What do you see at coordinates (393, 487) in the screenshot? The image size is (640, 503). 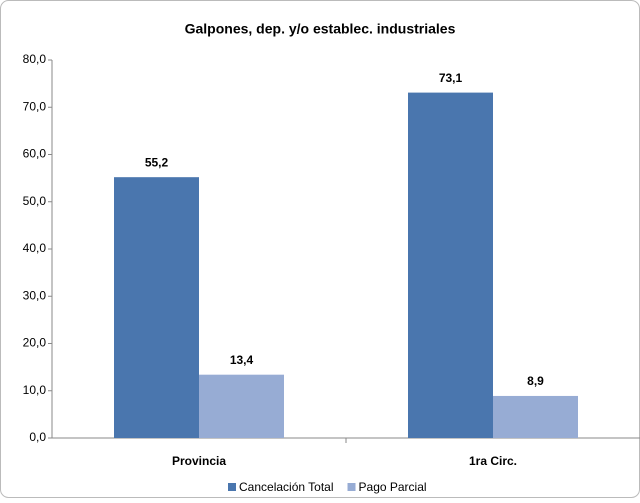 I see `legend-label: Pago Parcial` at bounding box center [393, 487].